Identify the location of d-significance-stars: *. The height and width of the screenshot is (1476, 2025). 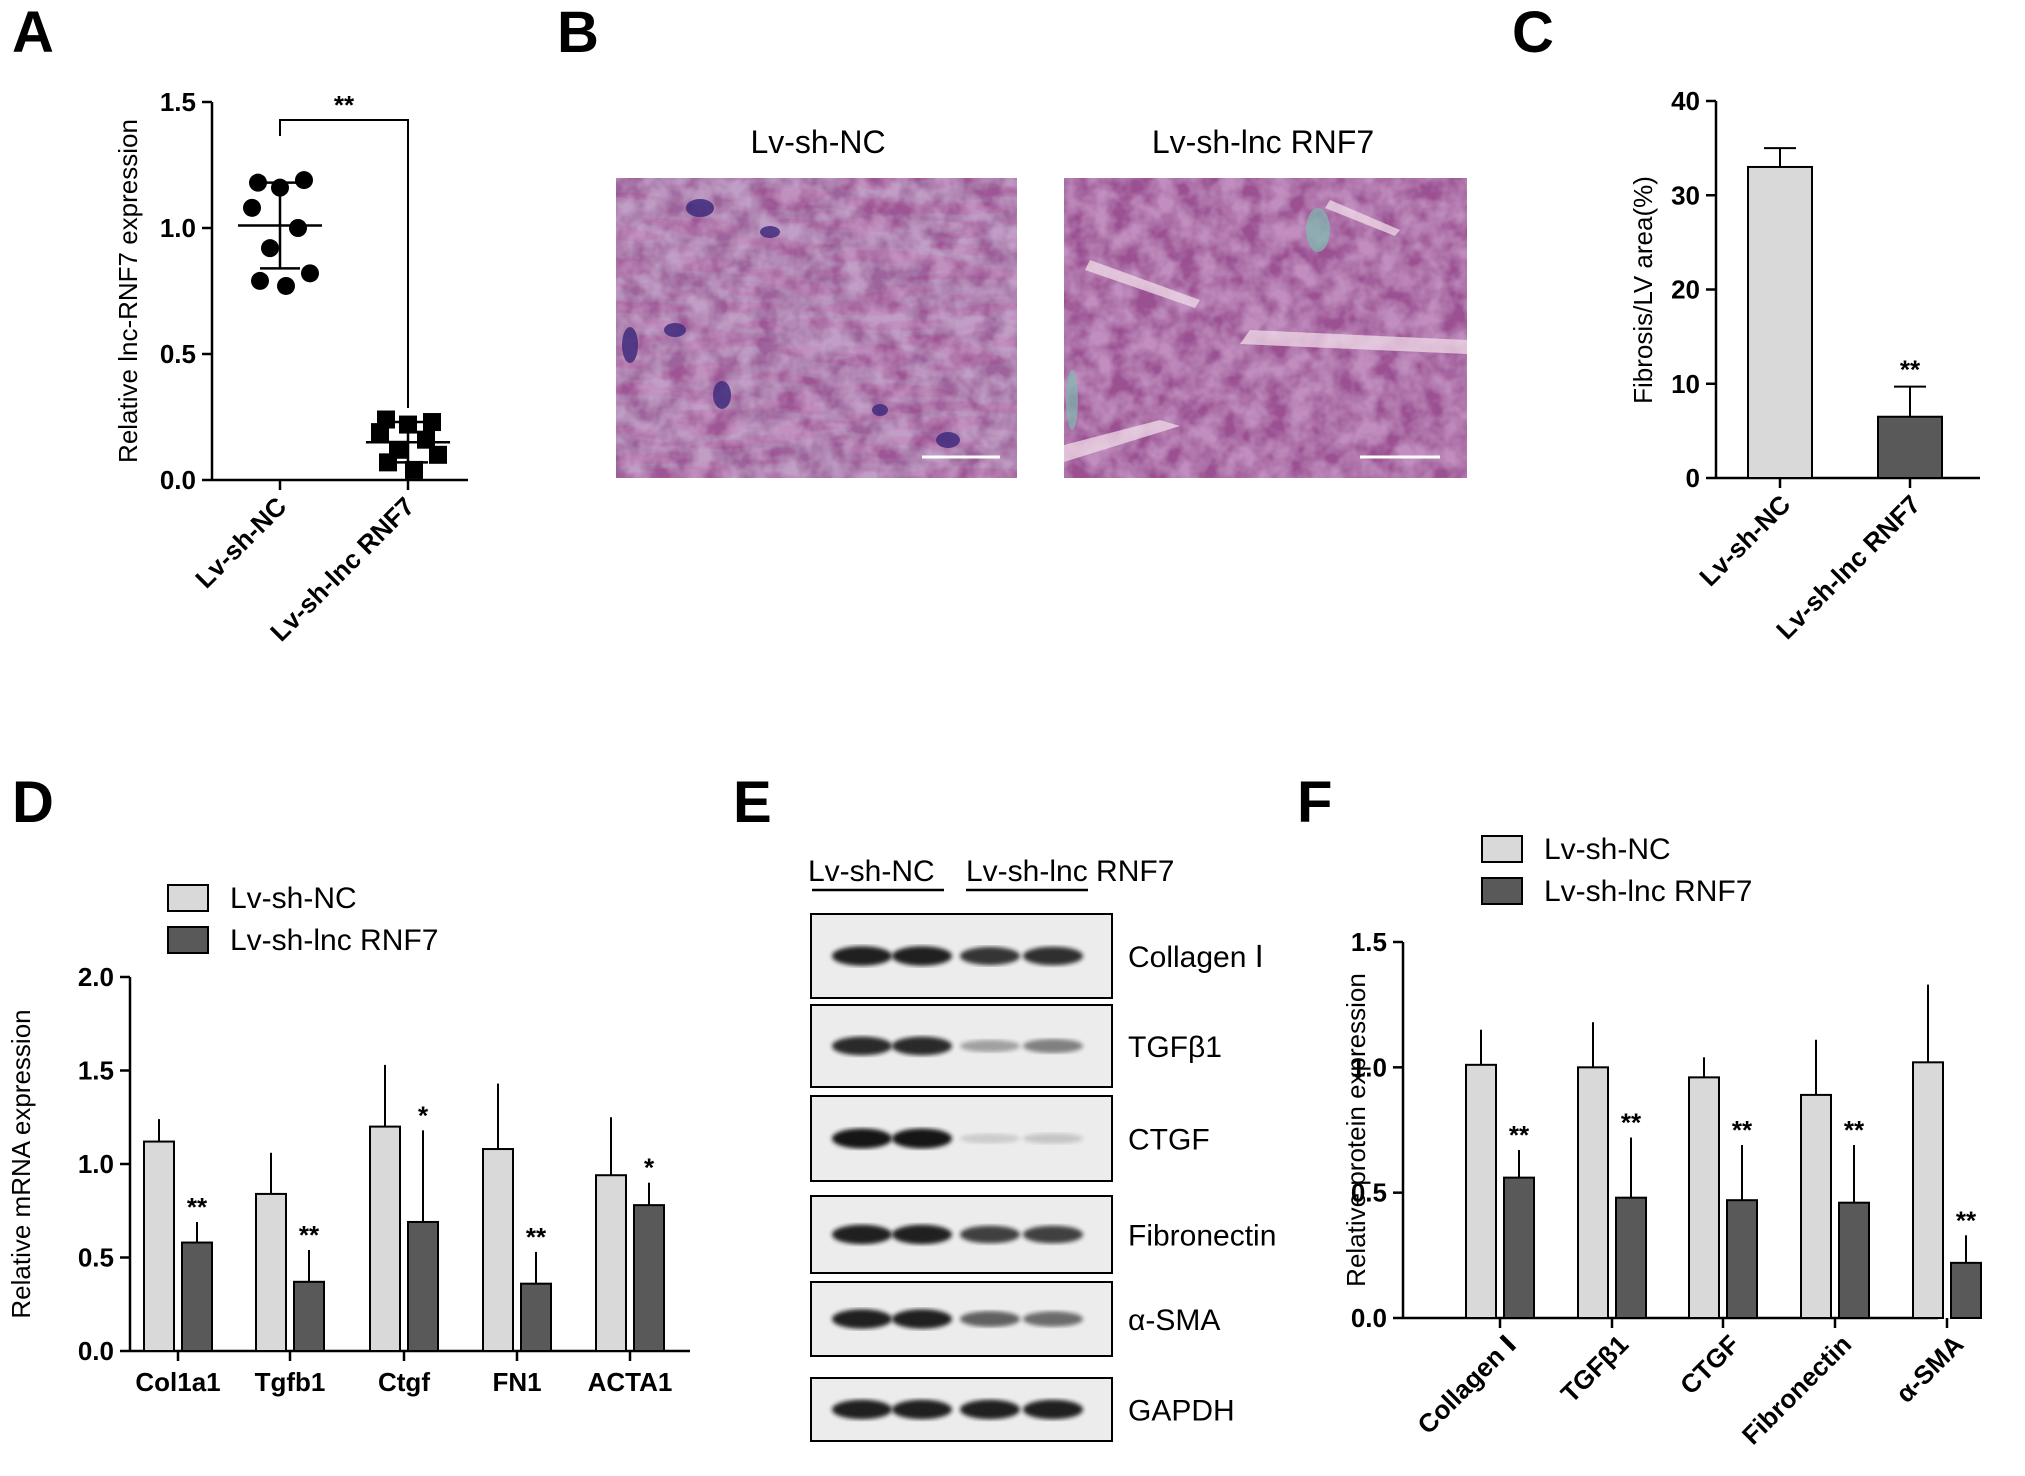
(423, 1115).